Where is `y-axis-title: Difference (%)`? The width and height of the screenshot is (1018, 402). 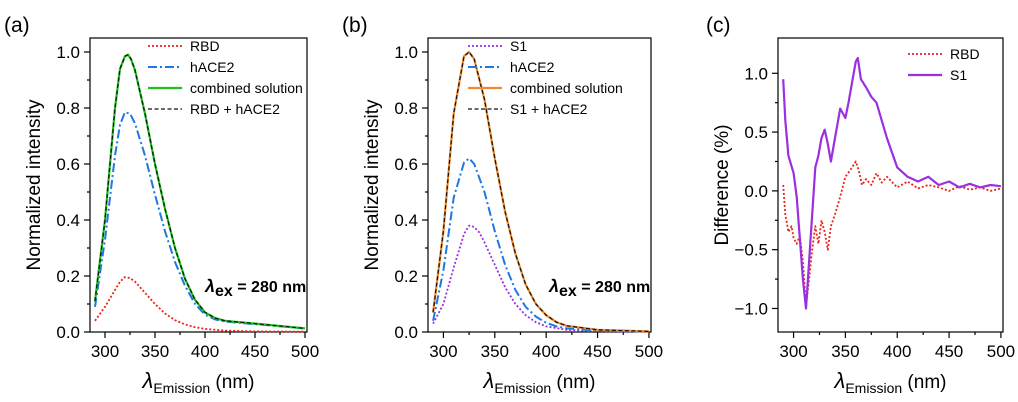
y-axis-title: Difference (%) is located at coordinates (722, 184).